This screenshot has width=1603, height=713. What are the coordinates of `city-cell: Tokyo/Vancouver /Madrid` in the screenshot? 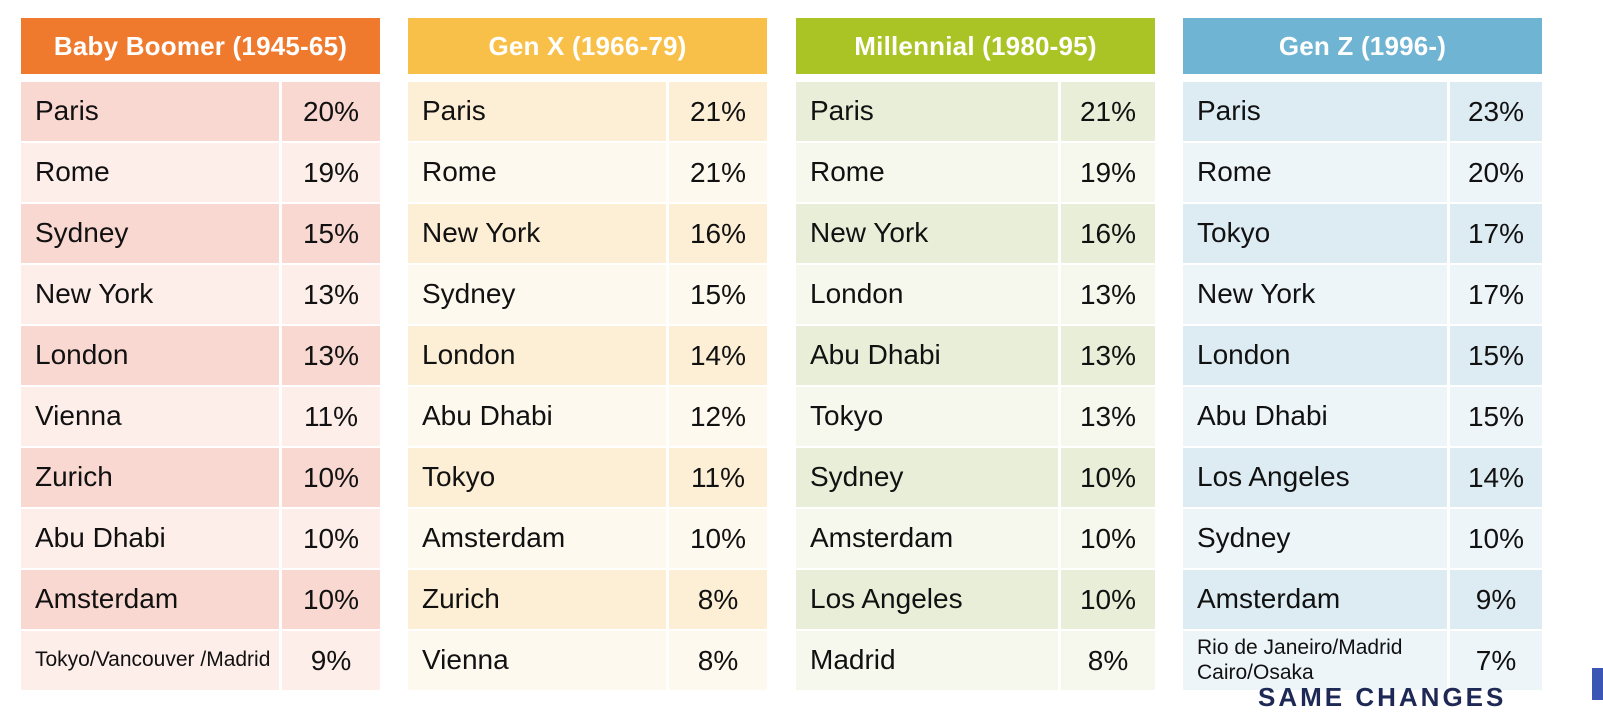 It's located at (150, 660).